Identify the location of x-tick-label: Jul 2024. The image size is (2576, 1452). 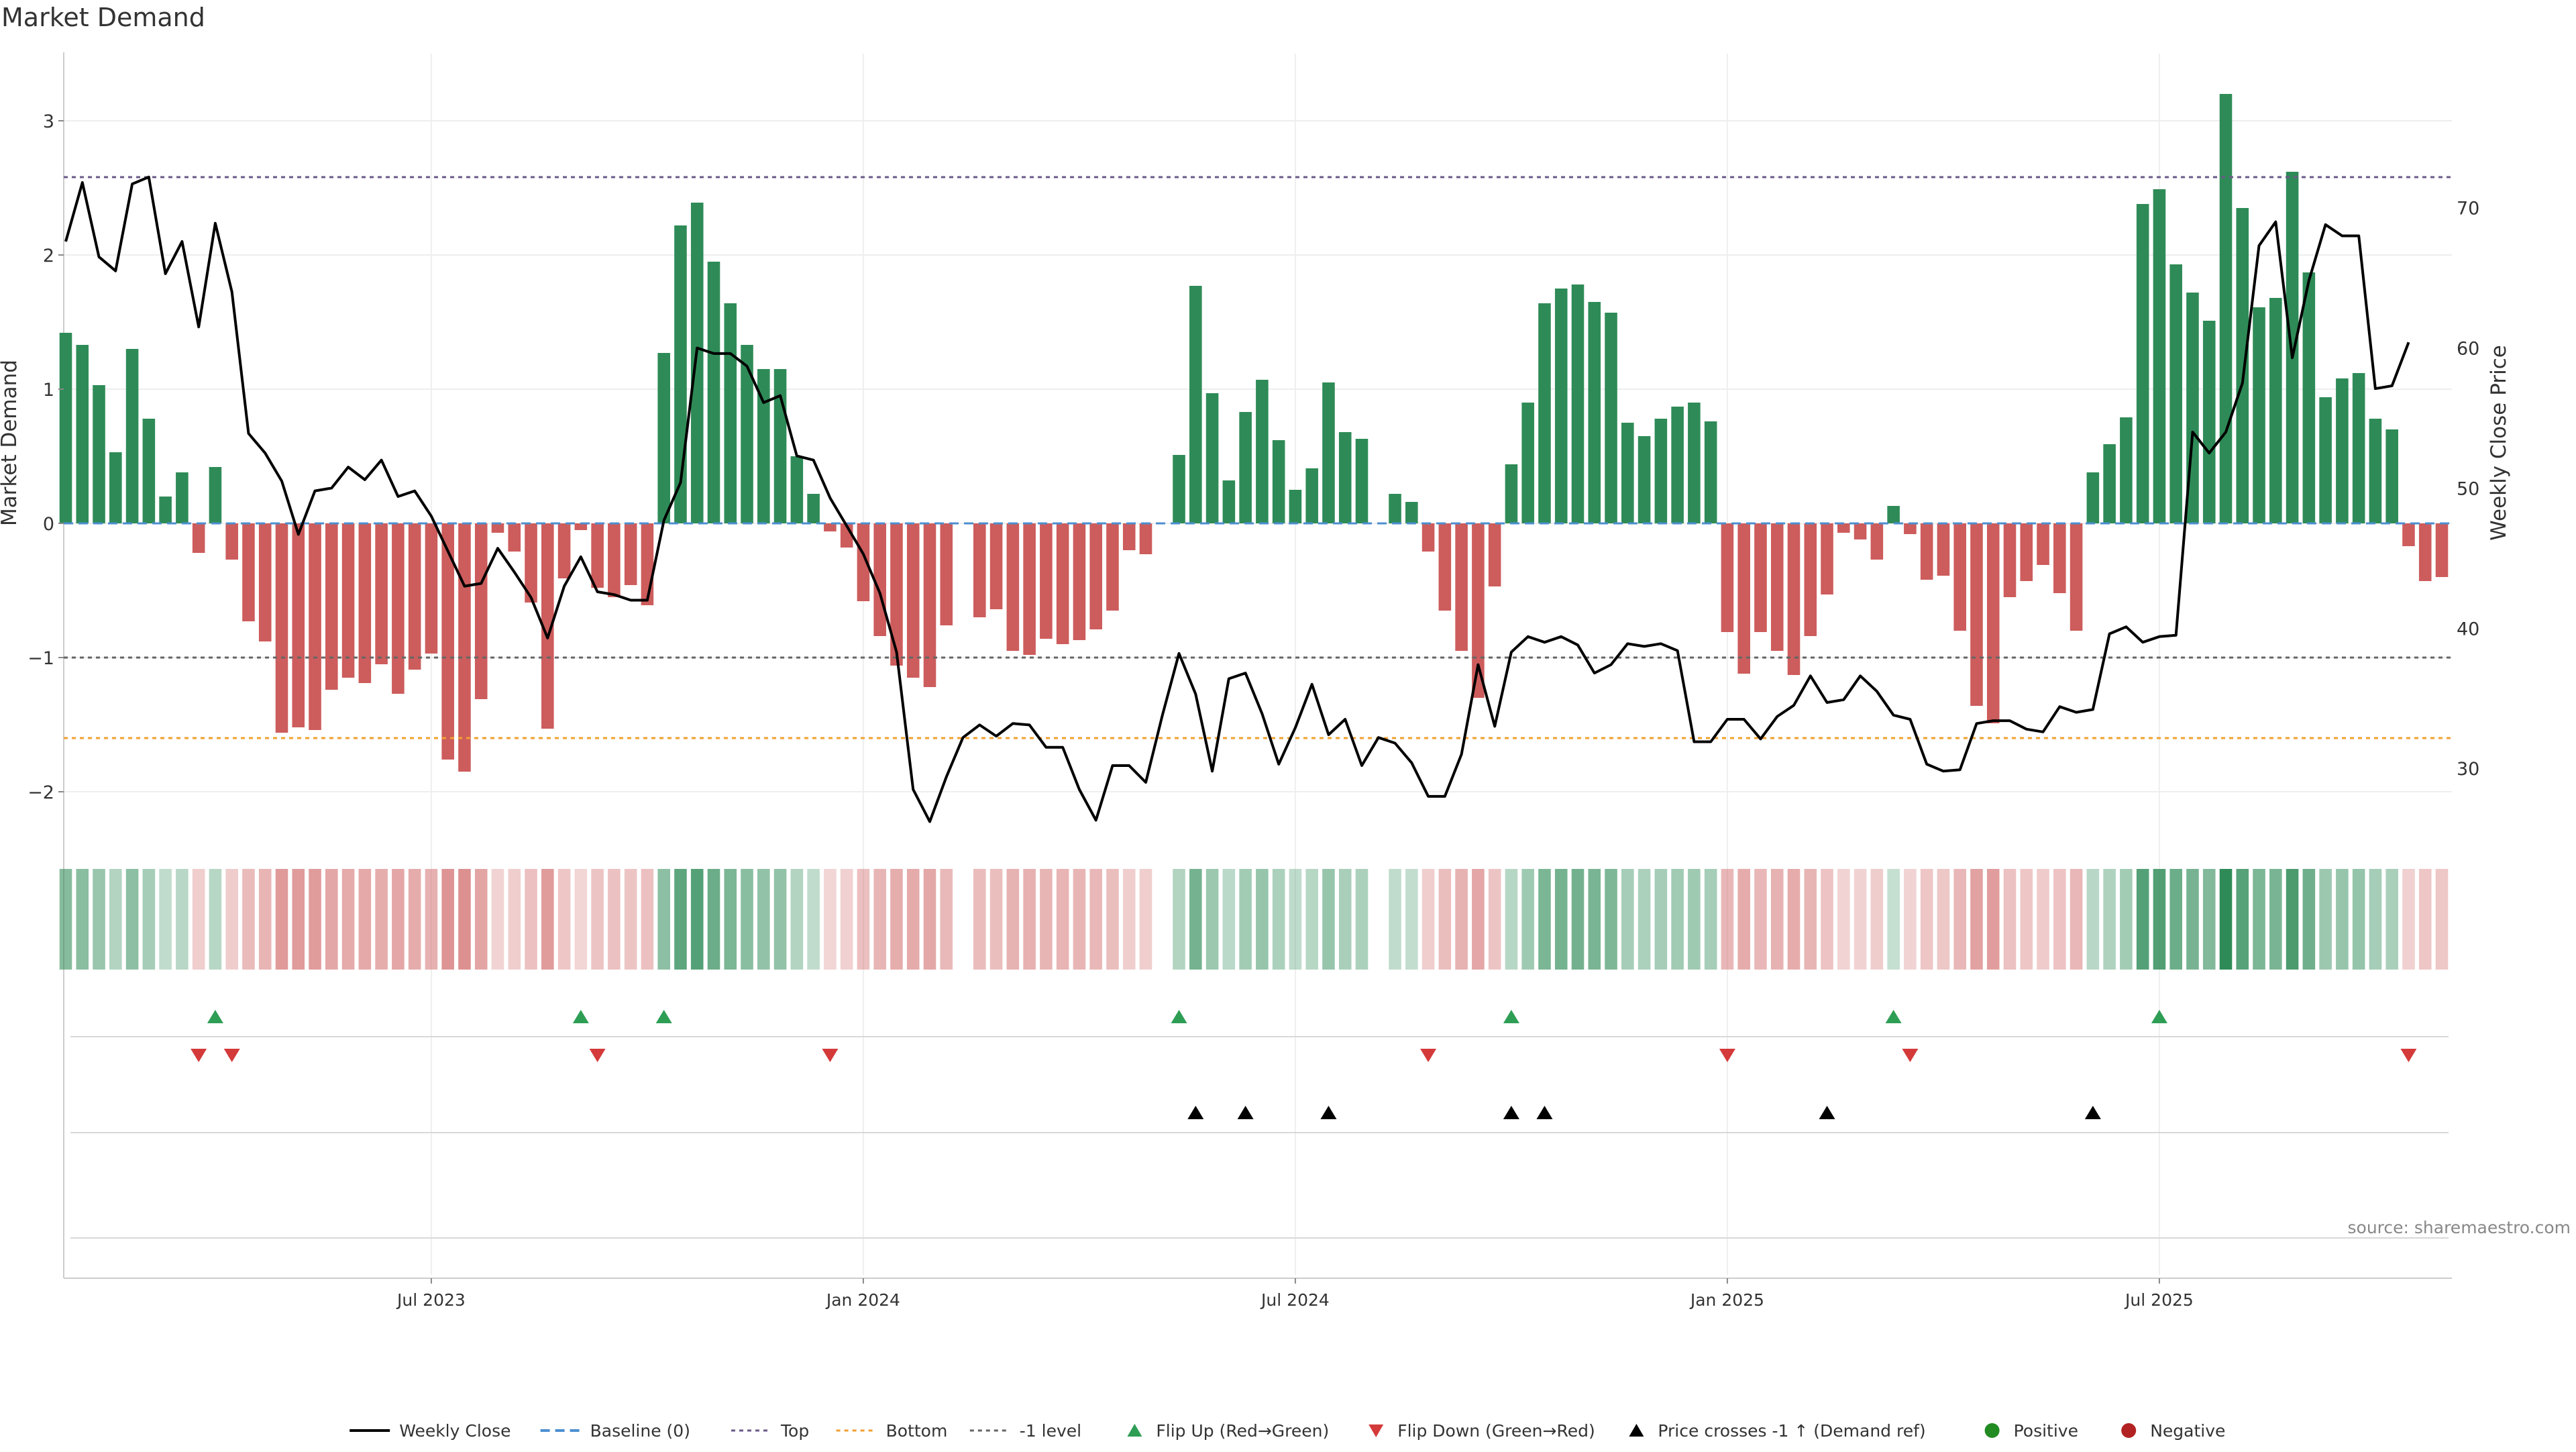
(1295, 1300).